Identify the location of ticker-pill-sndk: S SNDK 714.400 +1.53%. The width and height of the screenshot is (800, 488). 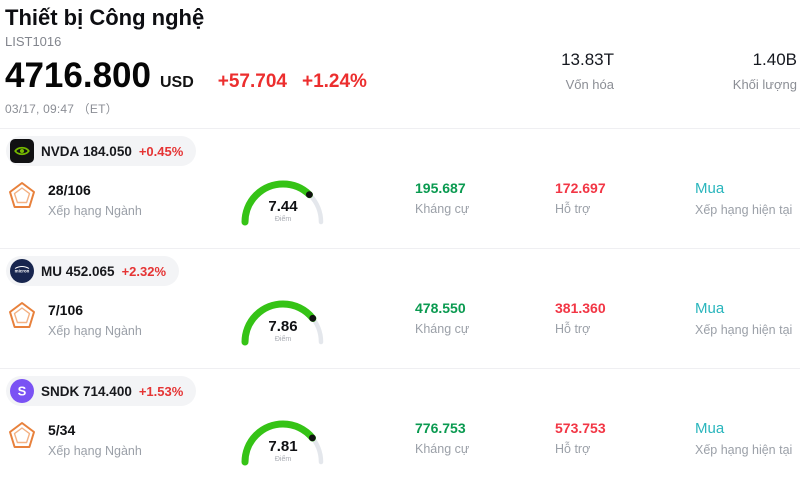
(101, 391).